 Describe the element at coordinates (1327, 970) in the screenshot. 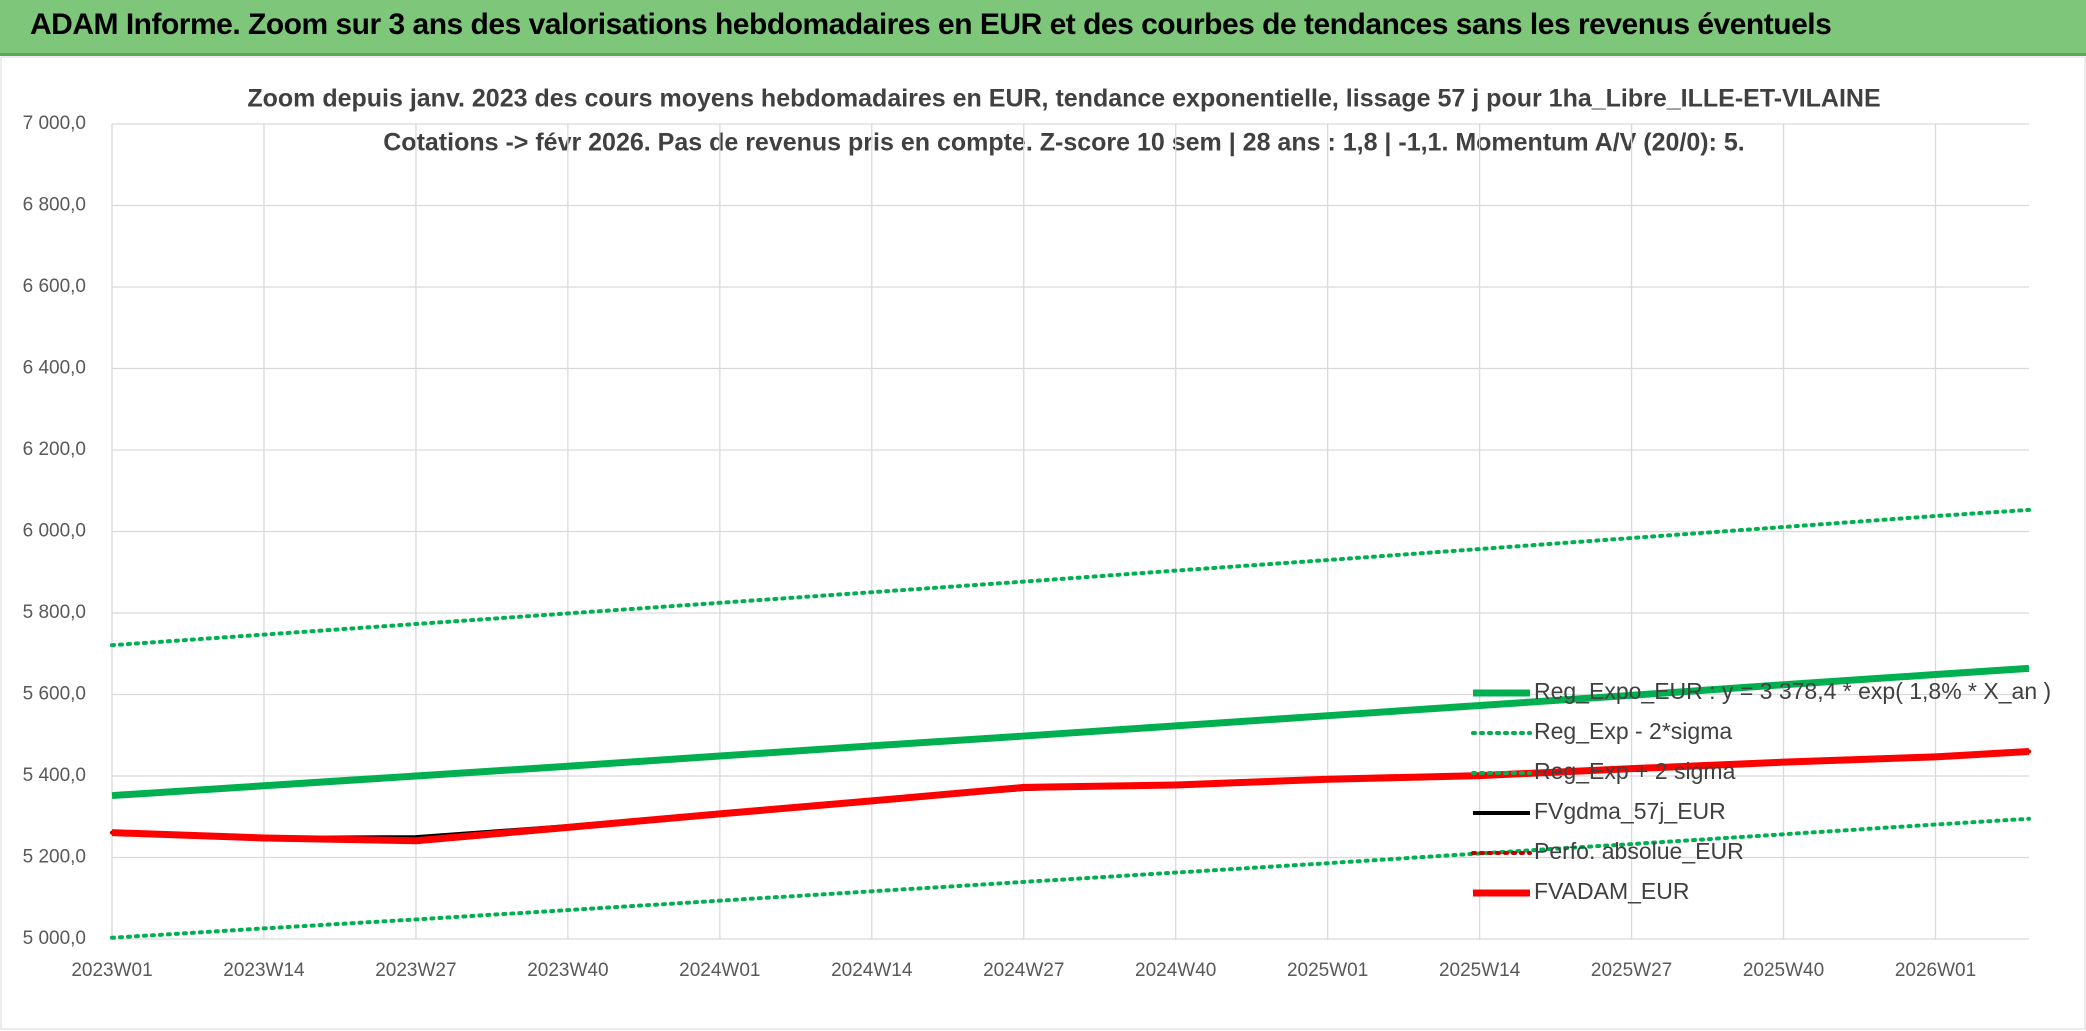

I see `x-tick-label: 2025W01` at that location.